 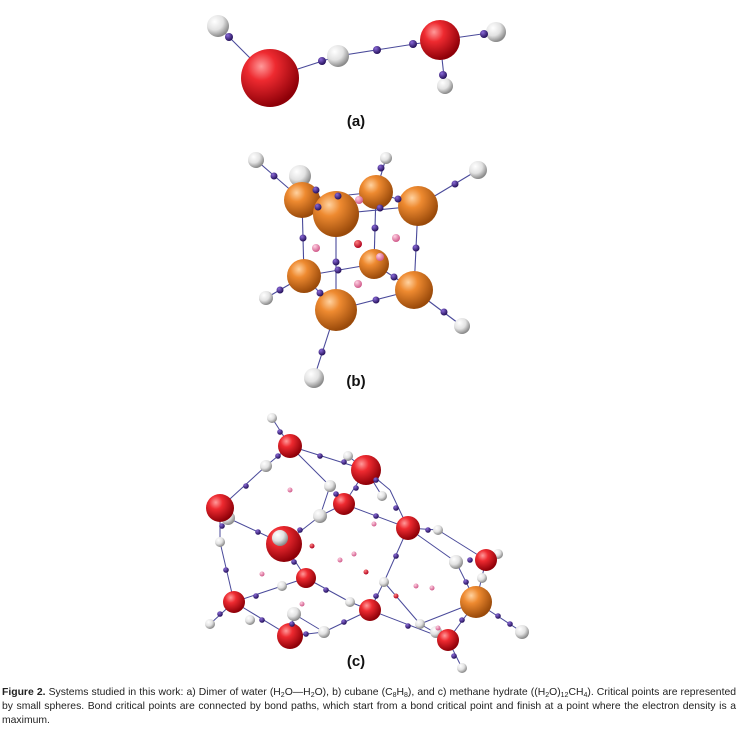 I want to click on figure-label: Figure 2., so click(x=24, y=692).